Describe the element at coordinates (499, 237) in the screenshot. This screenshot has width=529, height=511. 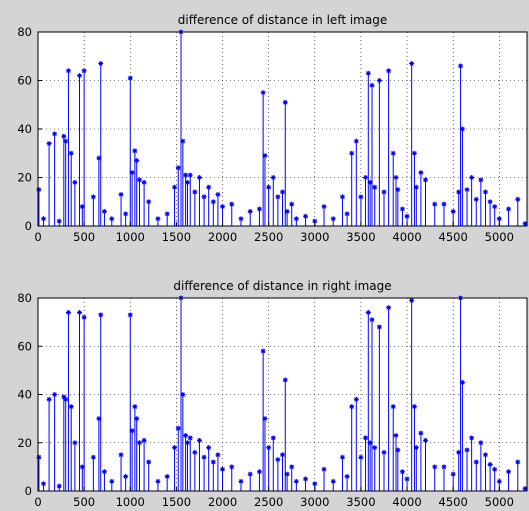
I see `x-tick-label: 5000` at that location.